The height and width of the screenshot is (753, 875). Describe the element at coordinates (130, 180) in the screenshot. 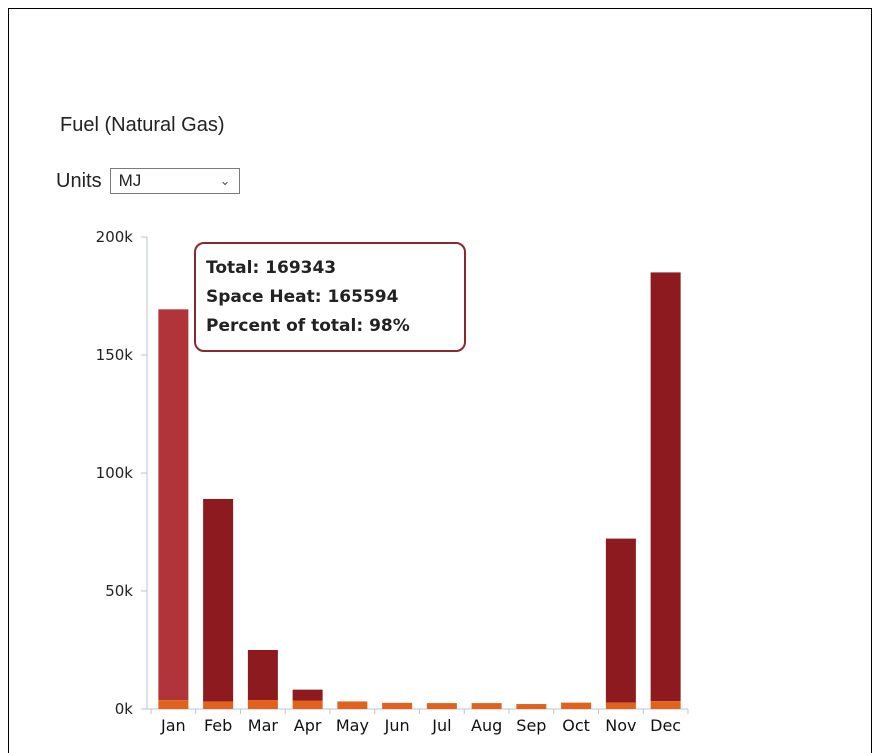

I see `units-select-value: MJ` at that location.